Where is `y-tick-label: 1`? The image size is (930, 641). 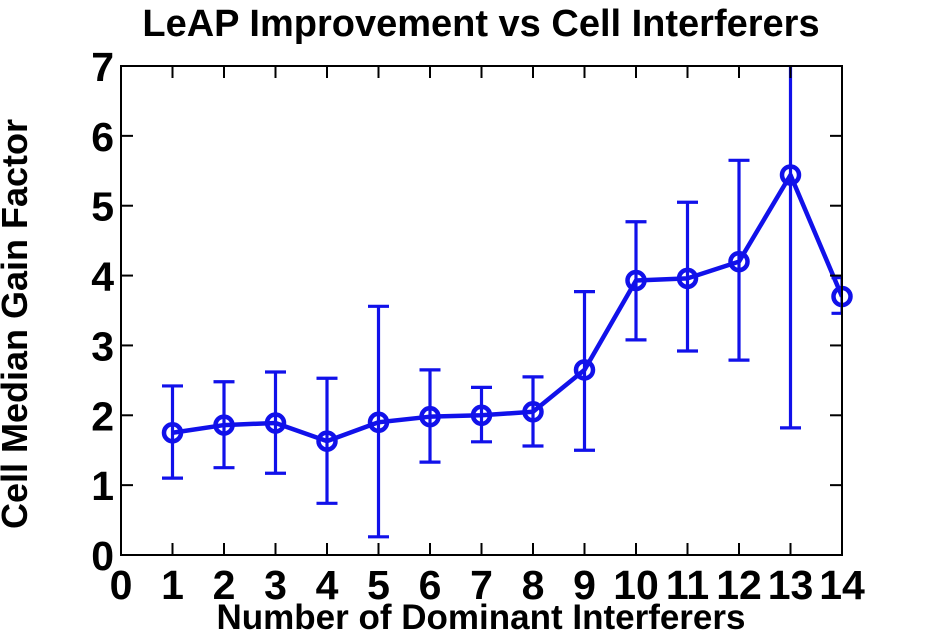
y-tick-label: 1 is located at coordinates (102, 486).